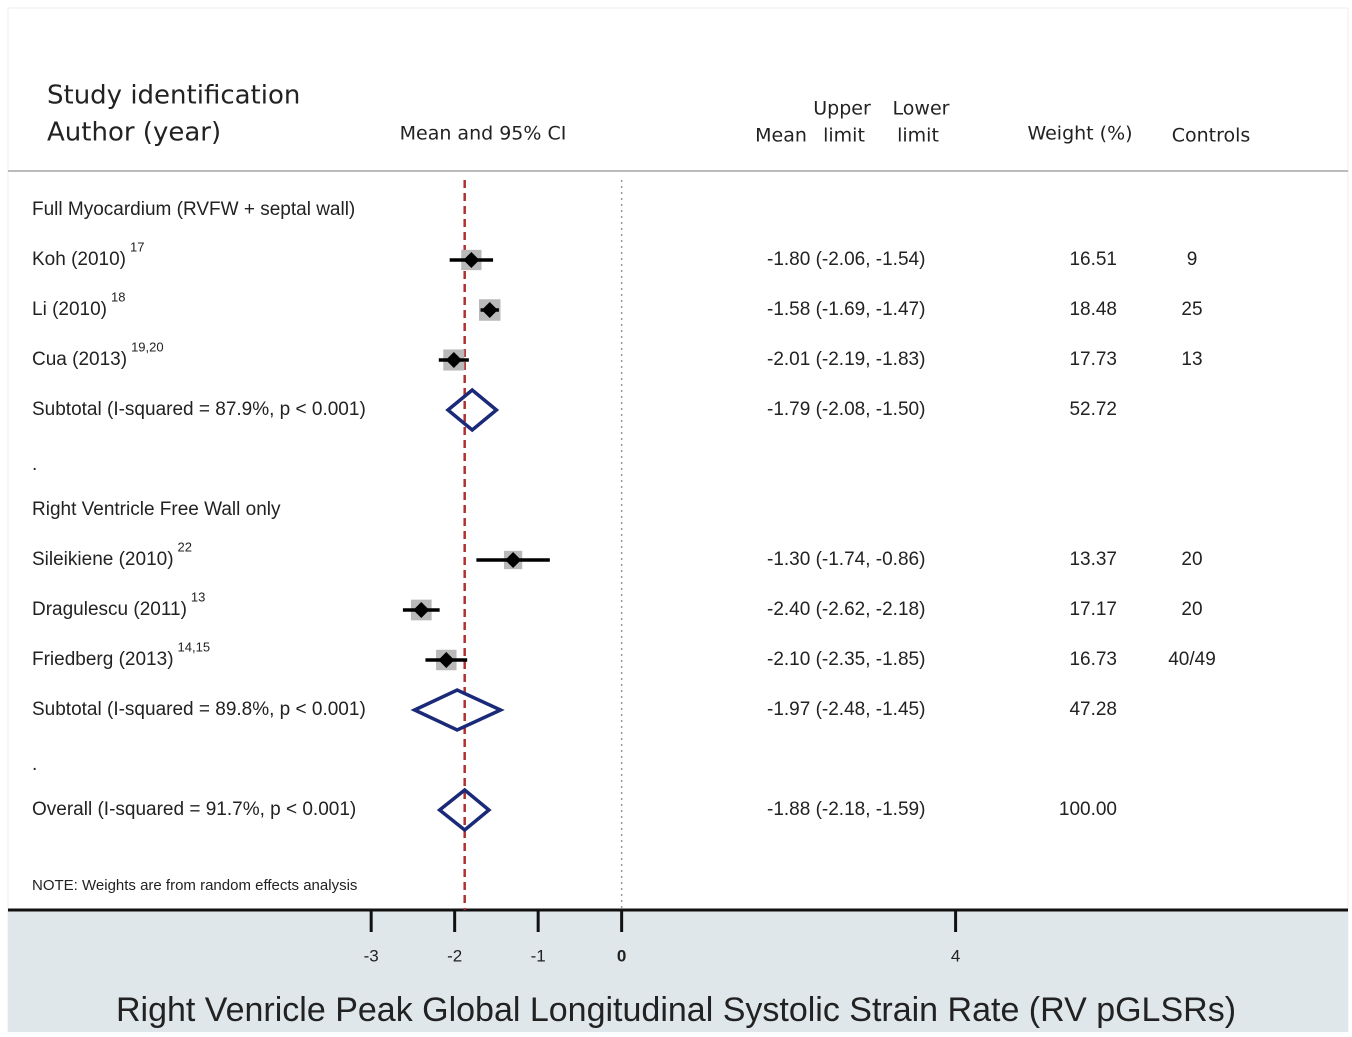 This screenshot has width=1352, height=1037. I want to click on study-refs: 17, so click(137, 246).